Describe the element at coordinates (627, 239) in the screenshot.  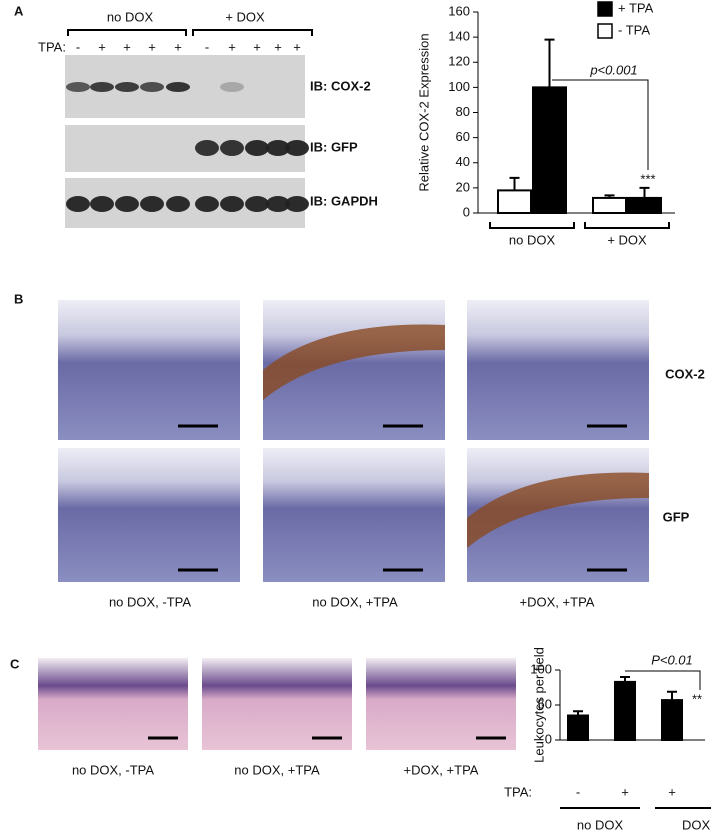
I see `x-tick-label: + DOX` at that location.